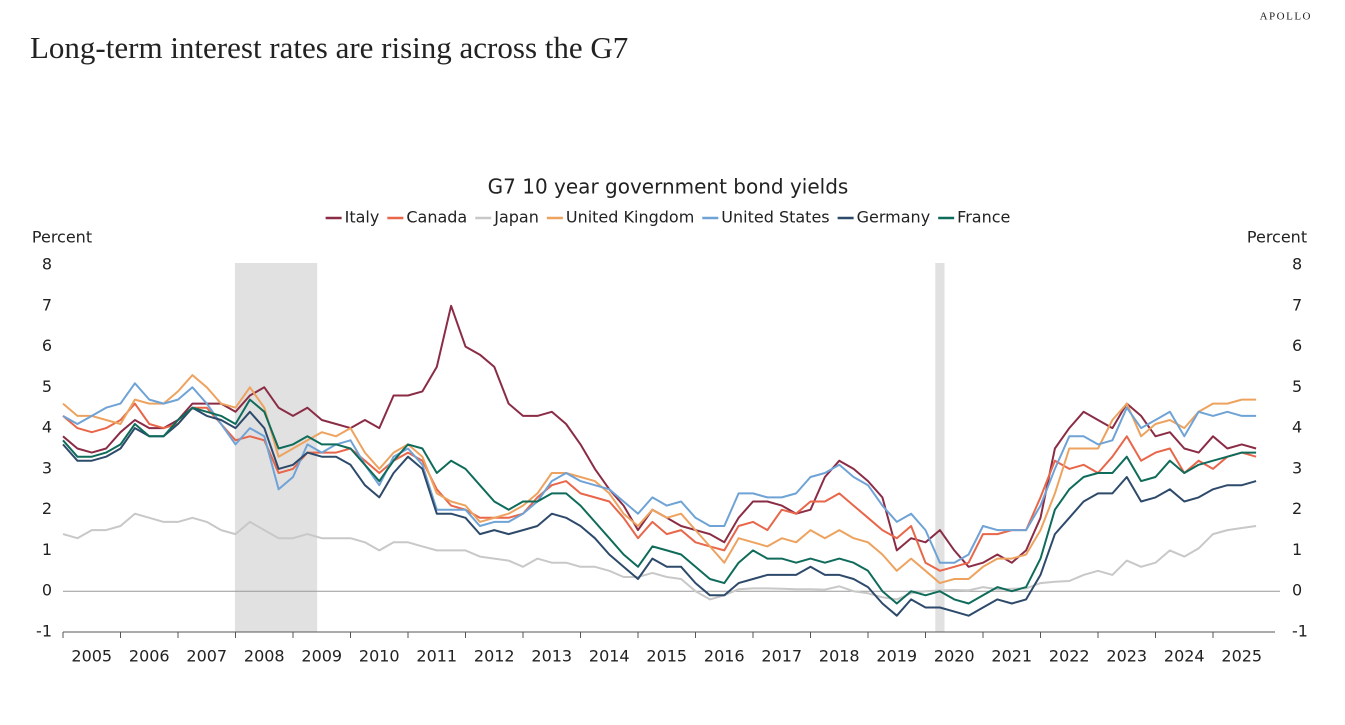 The height and width of the screenshot is (725, 1345). I want to click on chart-title: G7 10 year government bond yields, so click(668, 187).